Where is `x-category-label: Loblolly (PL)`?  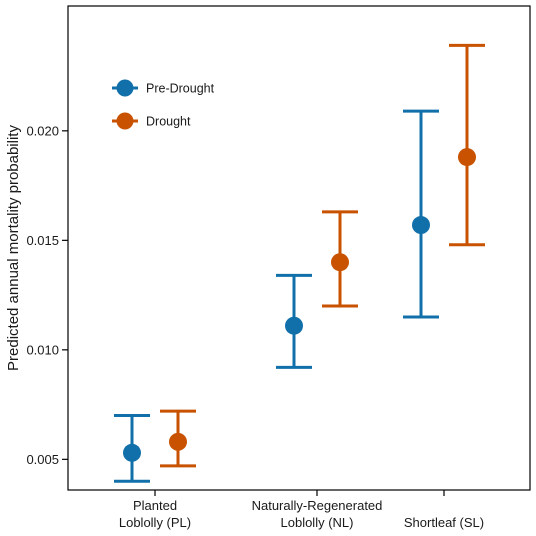 x-category-label: Loblolly (PL) is located at coordinates (155, 522).